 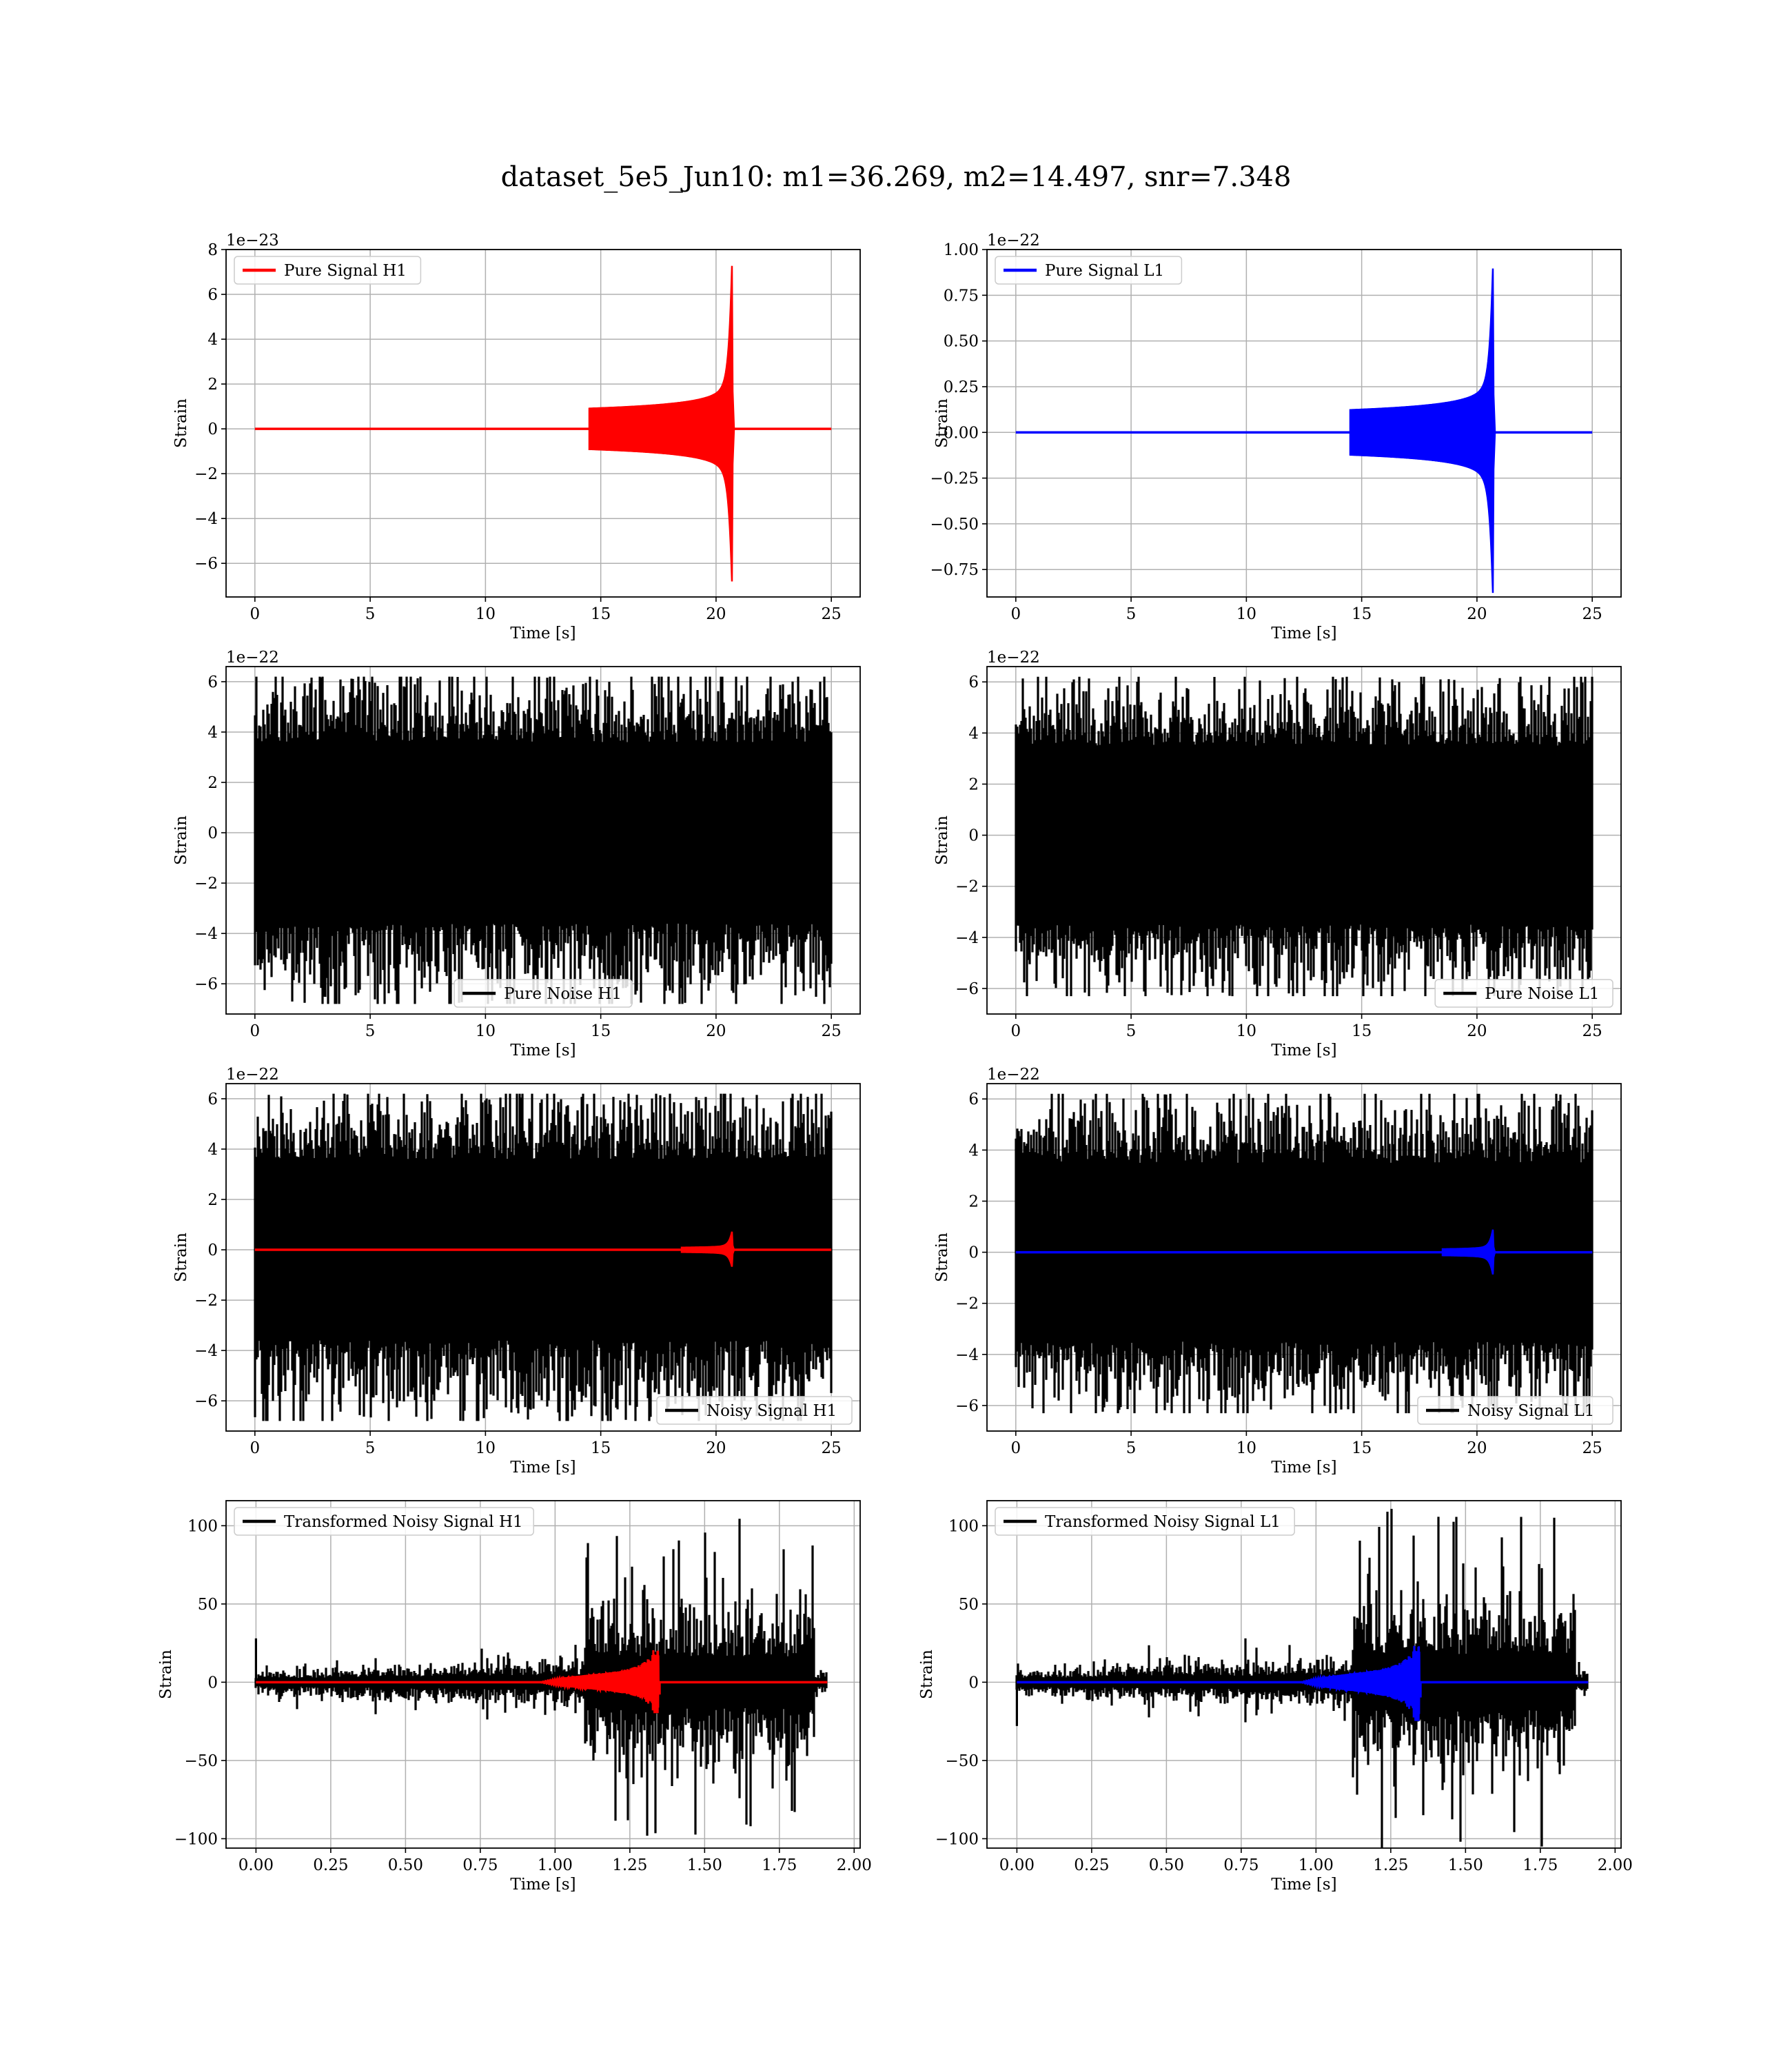 I want to click on y-tick-label: 8, so click(x=212, y=250).